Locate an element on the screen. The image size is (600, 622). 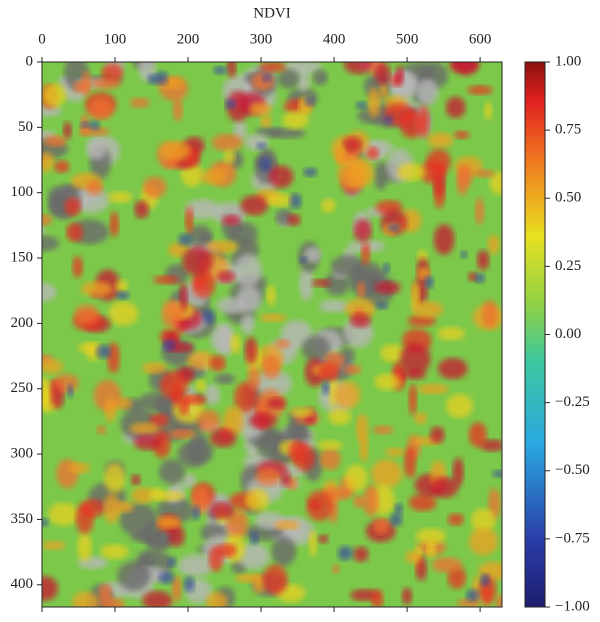
y-tick-label: 50 is located at coordinates (25, 127).